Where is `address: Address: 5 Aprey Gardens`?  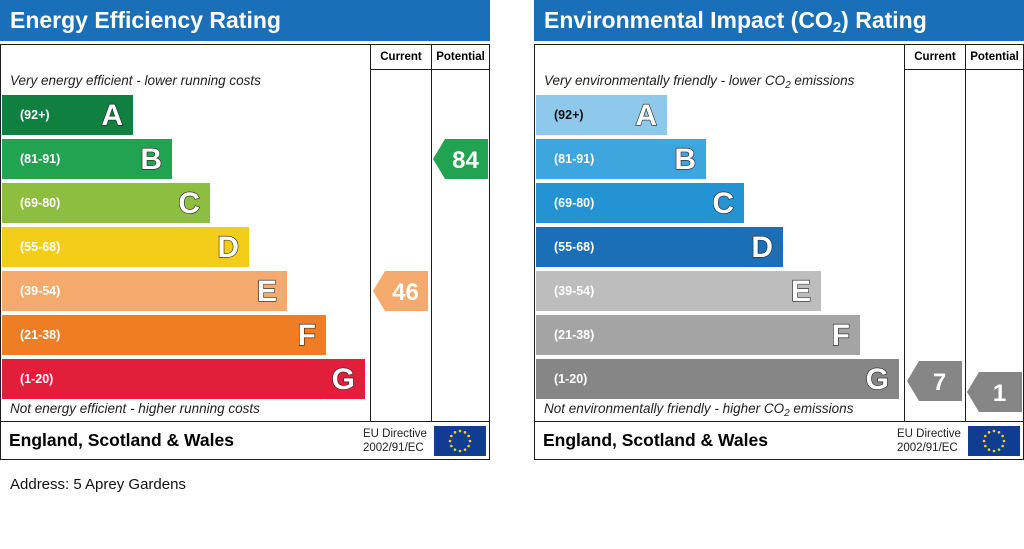
address: Address: 5 Aprey Gardens is located at coordinates (98, 484).